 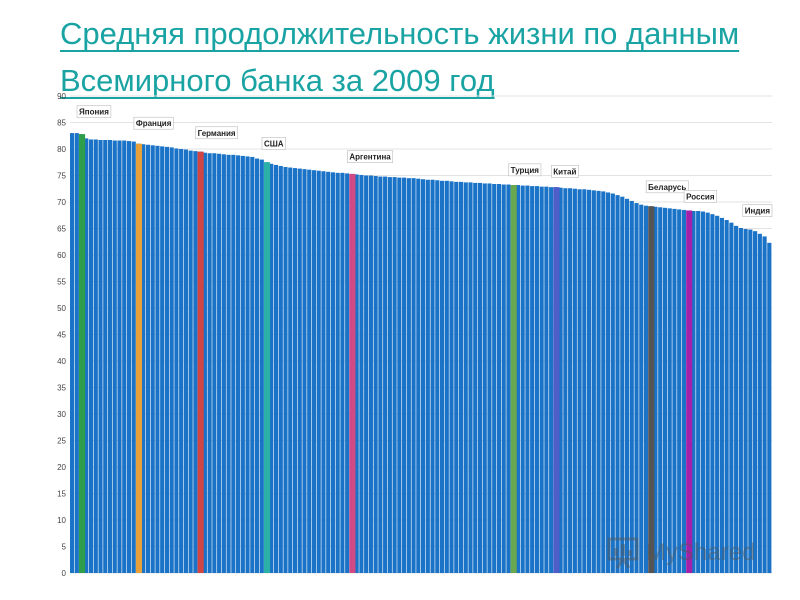 I want to click on country-label: Россия, so click(x=700, y=196).